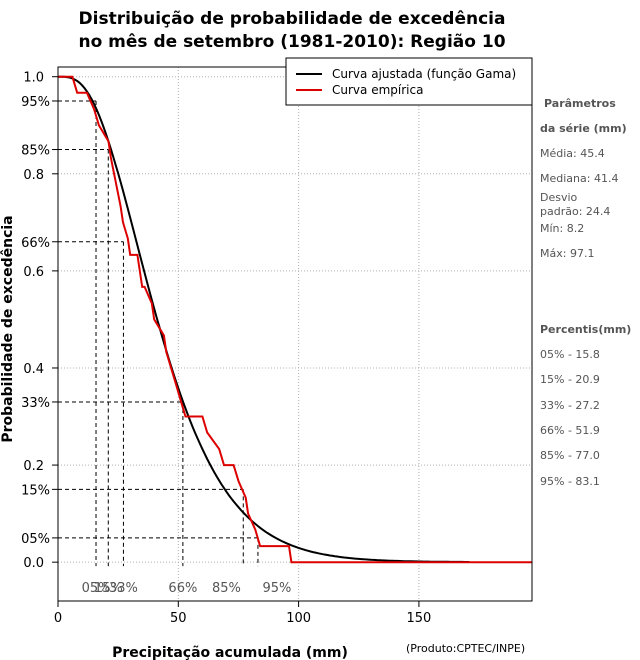 The width and height of the screenshot is (640, 660). I want to click on y-percent-tick-label: 15%, so click(35, 490).